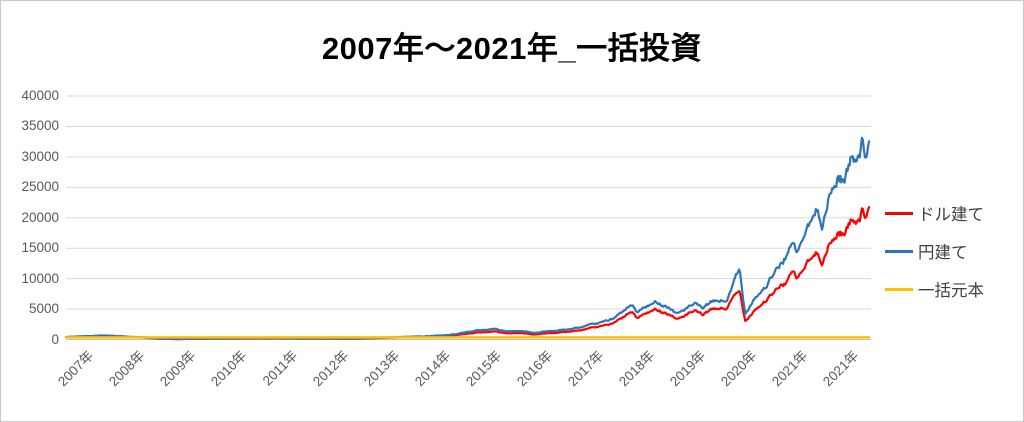  Describe the element at coordinates (899, 289) in the screenshot. I see `legend-swatch-principal-icon` at that location.